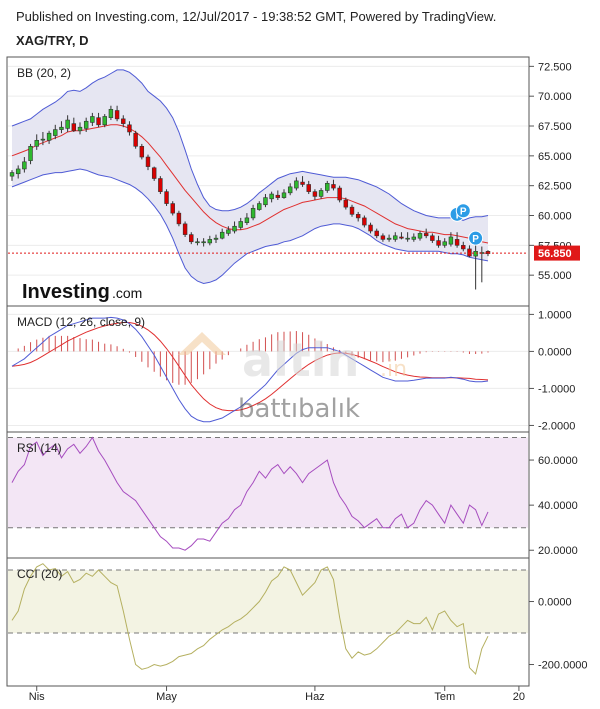  Describe the element at coordinates (444, 697) in the screenshot. I see `time-tick-label: Tem` at that location.